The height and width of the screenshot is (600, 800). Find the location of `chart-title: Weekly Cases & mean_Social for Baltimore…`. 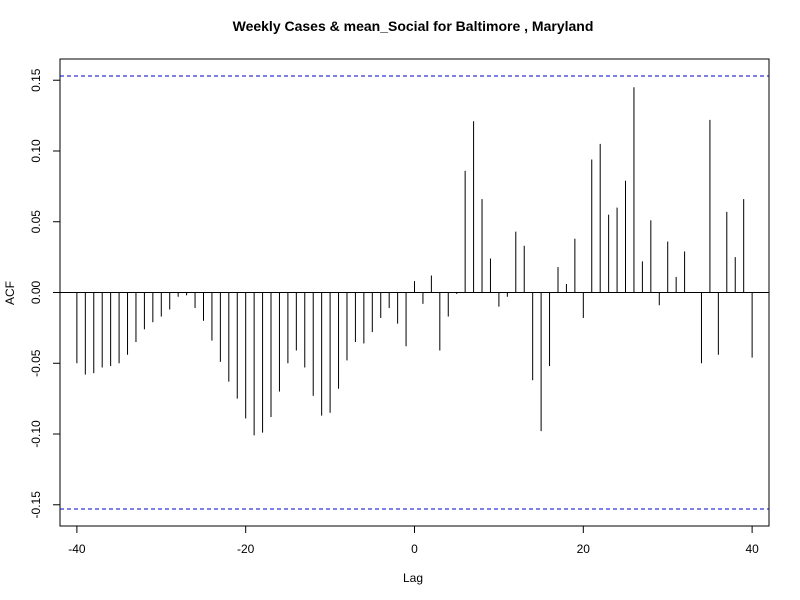

chart-title: Weekly Cases & mean_Social for Baltimore… is located at coordinates (413, 26).